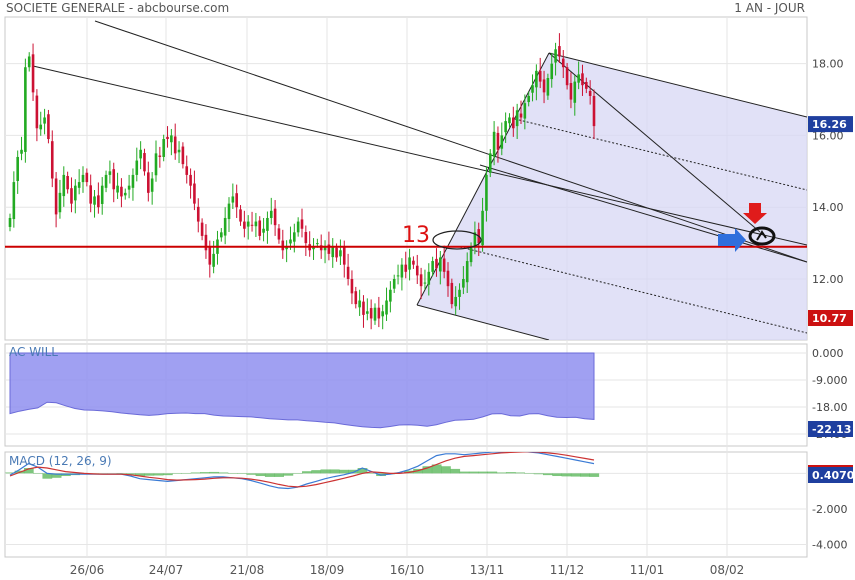 Image resolution: width=855 pixels, height=580 pixels. Describe the element at coordinates (769, 8) in the screenshot. I see `period-label: 1 AN - JOUR` at that location.